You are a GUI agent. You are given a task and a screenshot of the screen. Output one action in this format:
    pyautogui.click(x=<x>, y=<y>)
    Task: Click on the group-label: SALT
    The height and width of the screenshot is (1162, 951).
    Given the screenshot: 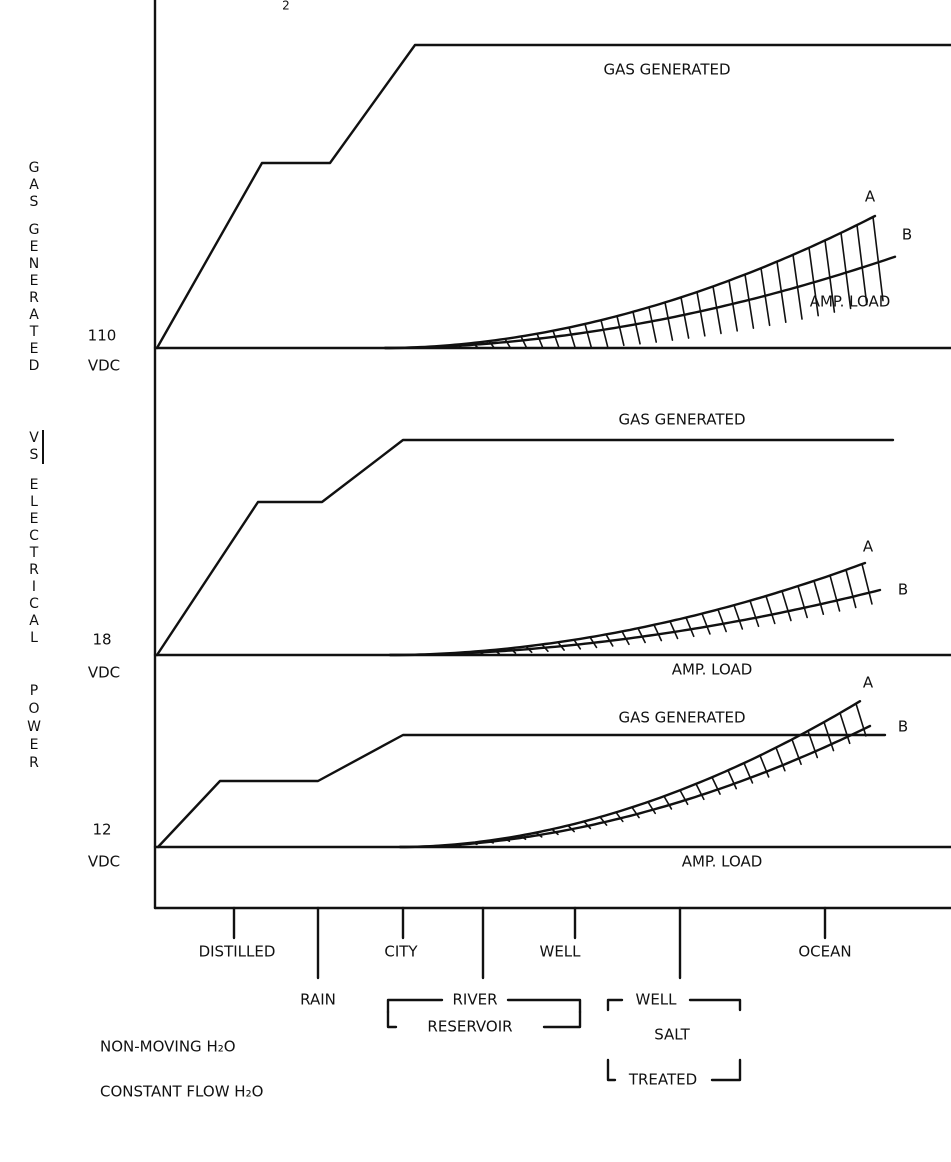 What is the action you would take?
    pyautogui.click(x=672, y=1035)
    